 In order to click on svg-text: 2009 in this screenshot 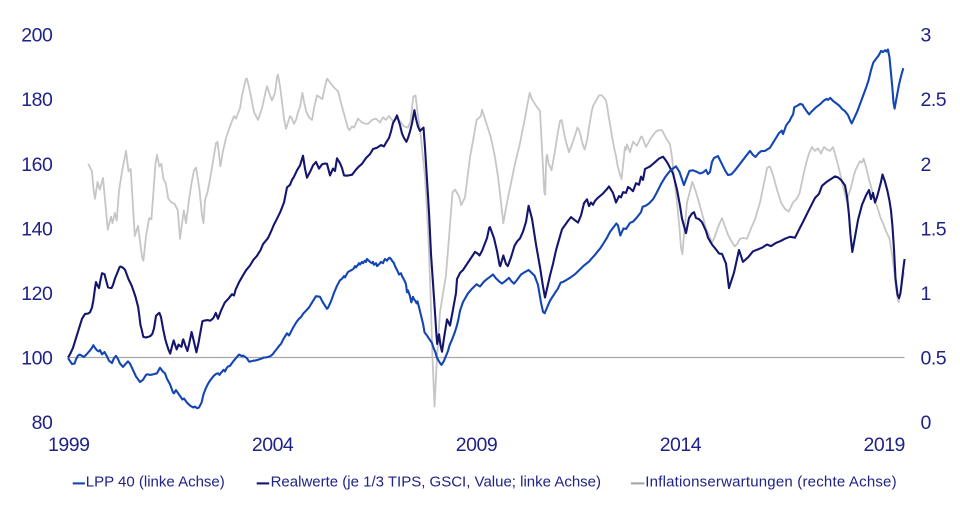, I will do `click(476, 445)`.